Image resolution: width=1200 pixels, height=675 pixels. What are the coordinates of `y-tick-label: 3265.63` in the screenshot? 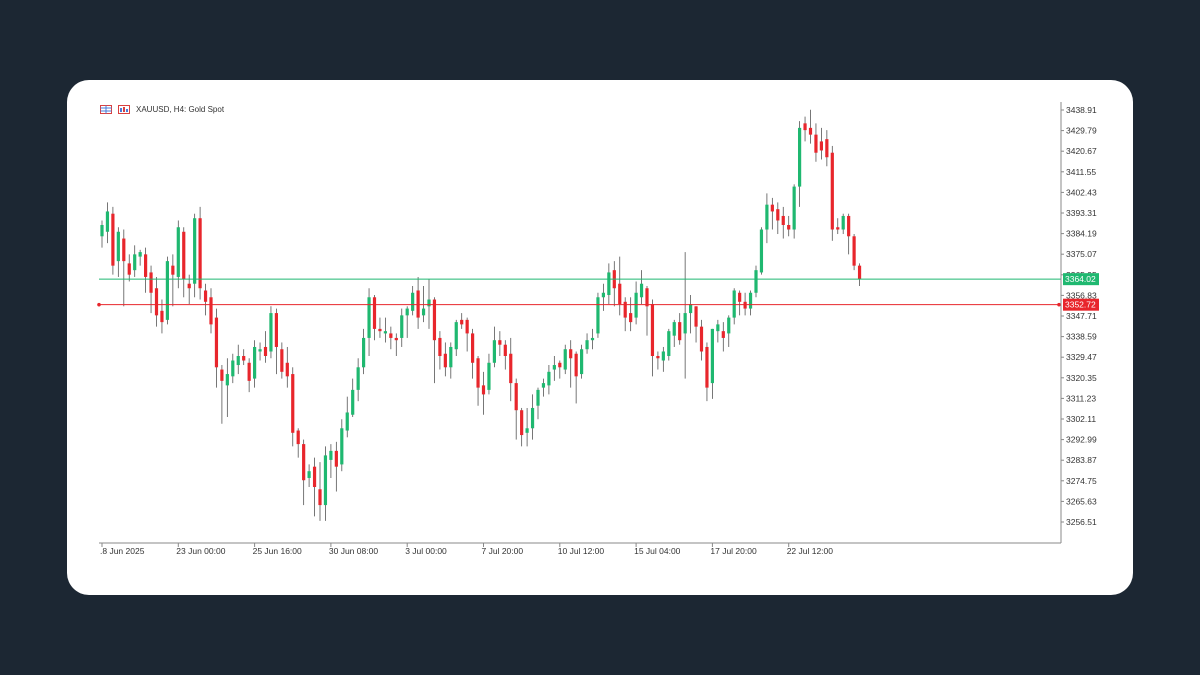 It's located at (1081, 501).